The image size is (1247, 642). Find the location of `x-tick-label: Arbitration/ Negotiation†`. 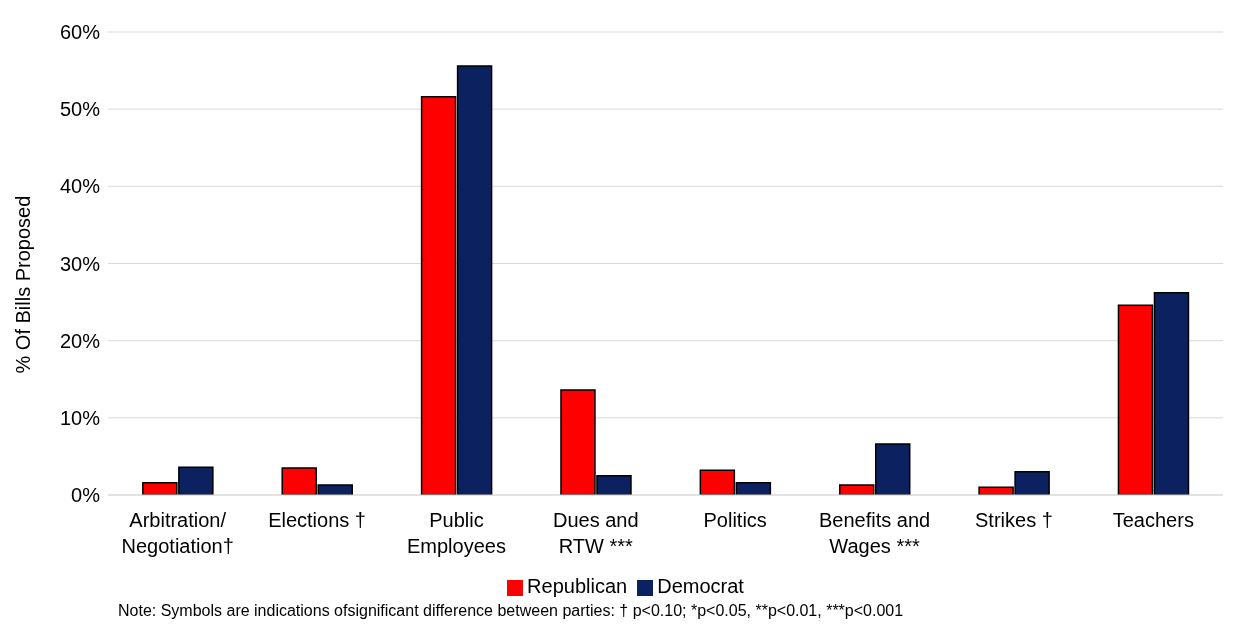

x-tick-label: Arbitration/ Negotiation† is located at coordinates (177, 533).